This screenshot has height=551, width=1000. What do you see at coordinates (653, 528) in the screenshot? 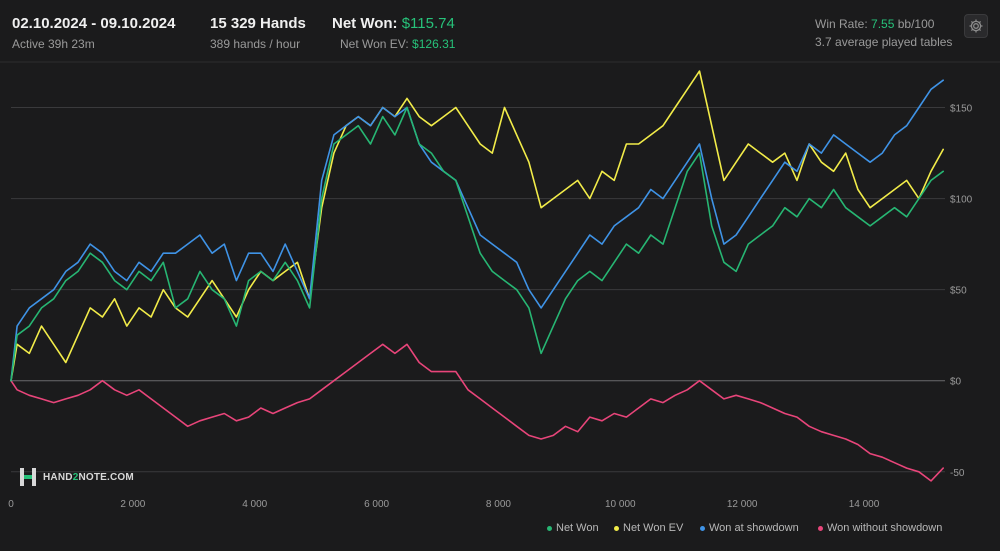
I see `legend-label: Net Won EV` at bounding box center [653, 528].